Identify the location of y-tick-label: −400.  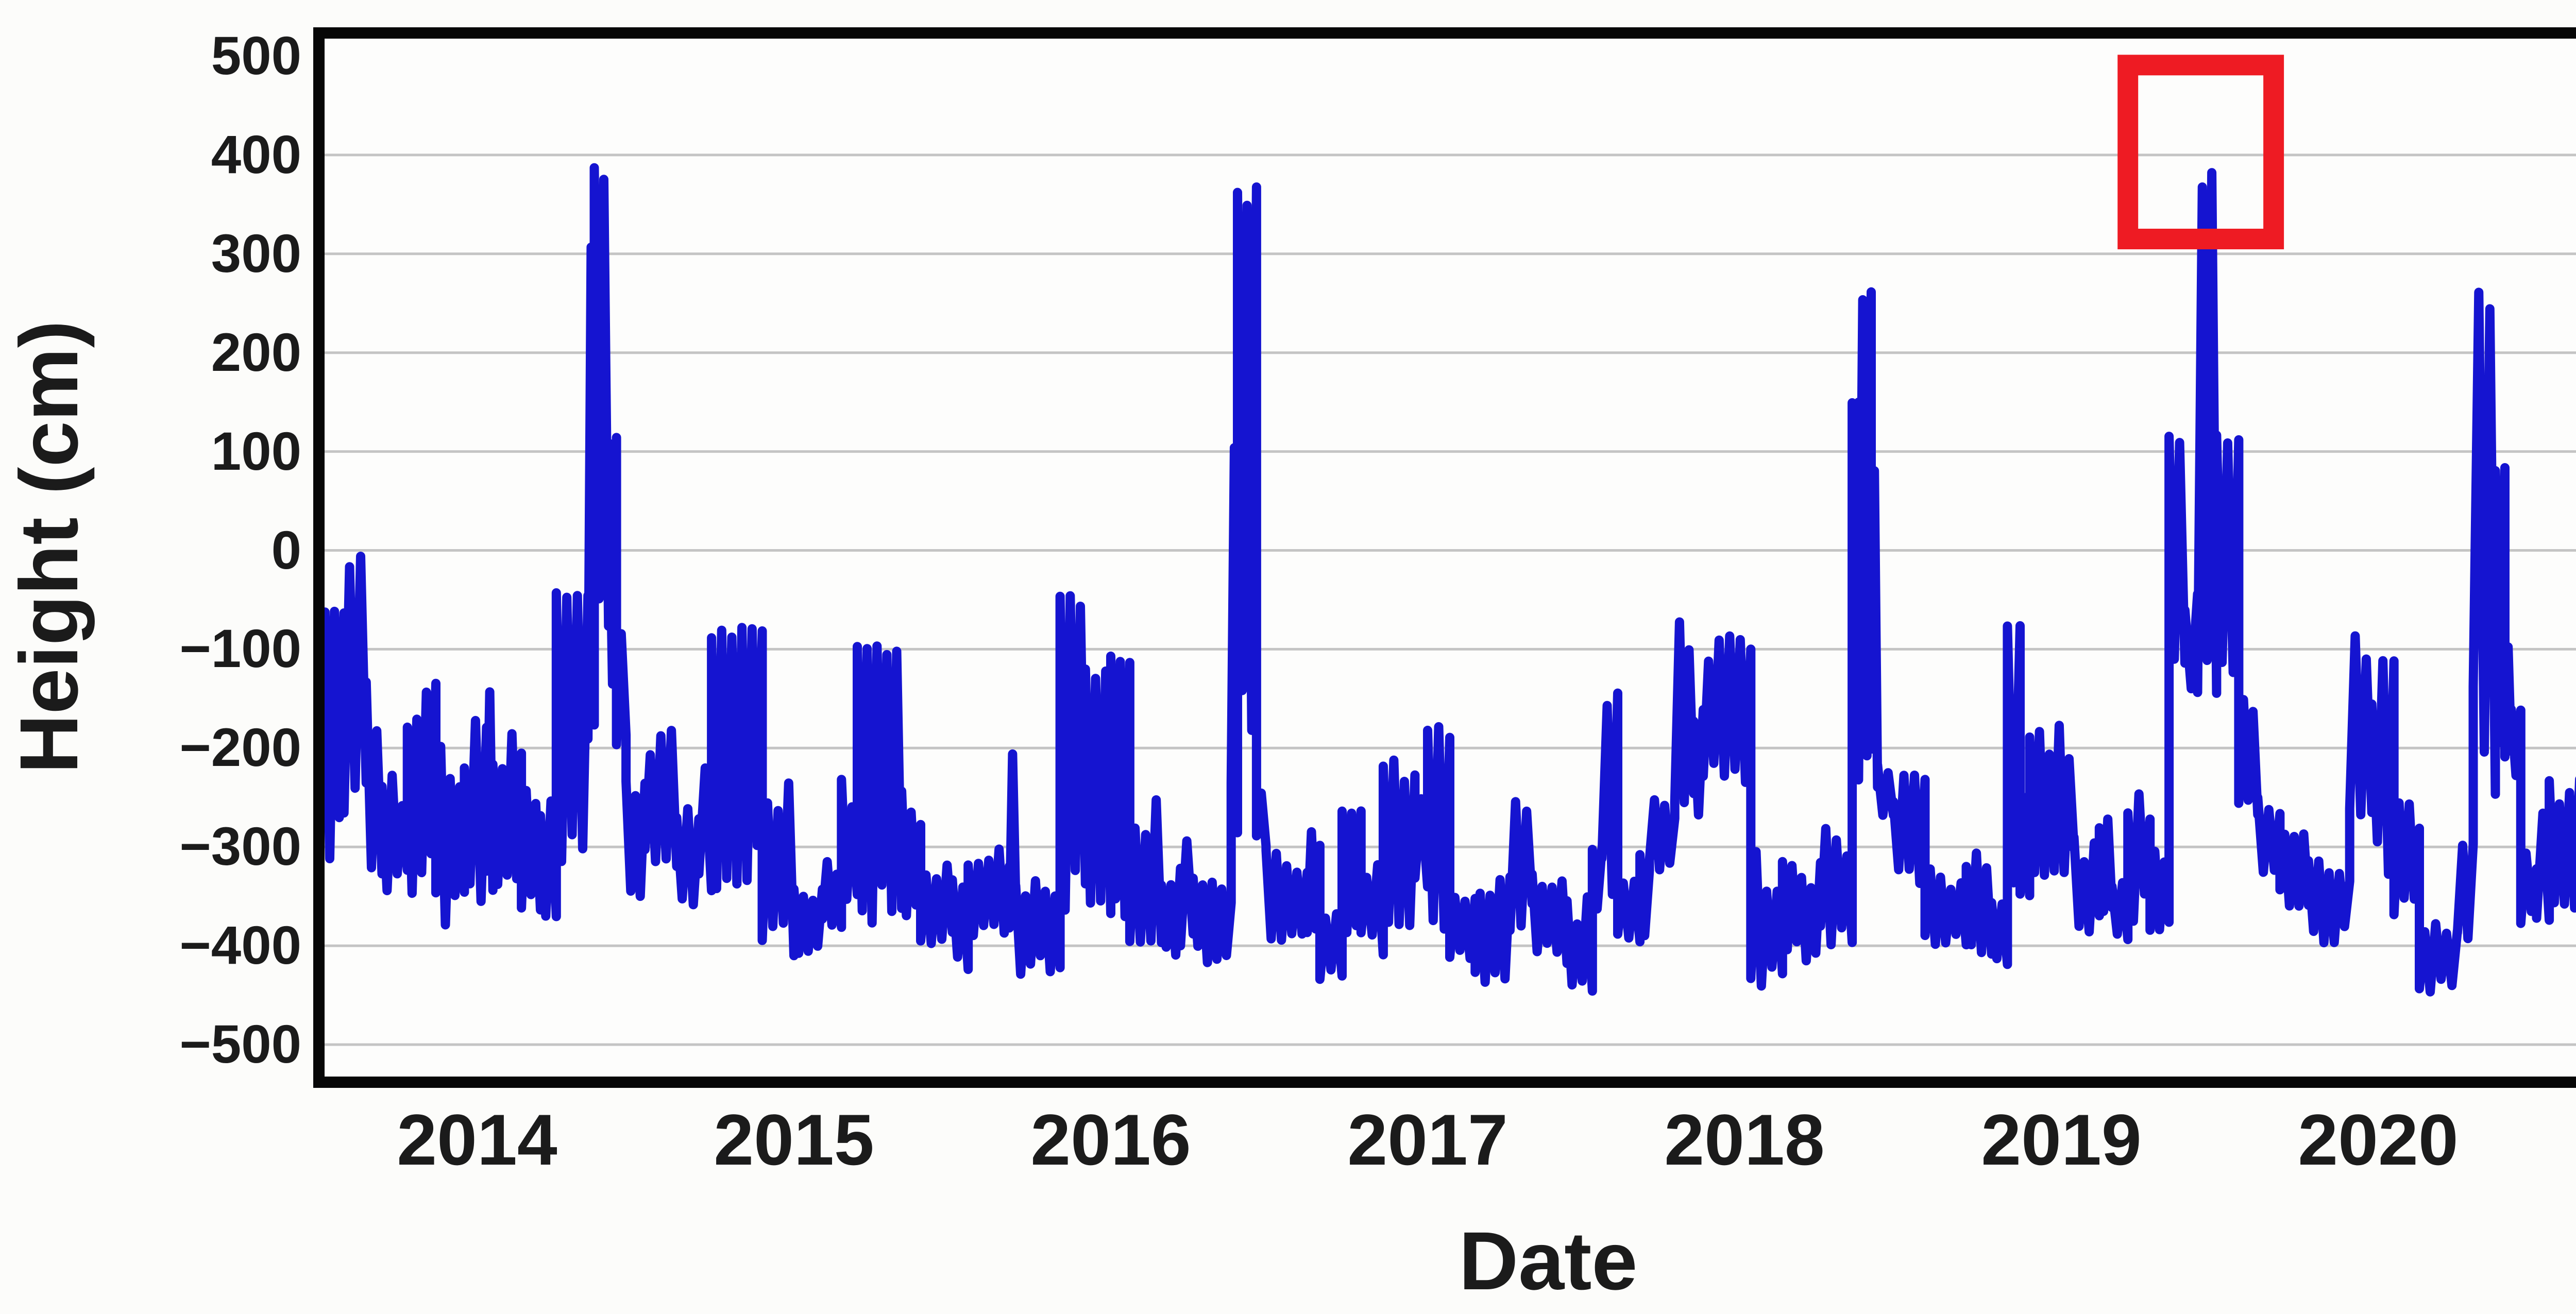
(240, 945).